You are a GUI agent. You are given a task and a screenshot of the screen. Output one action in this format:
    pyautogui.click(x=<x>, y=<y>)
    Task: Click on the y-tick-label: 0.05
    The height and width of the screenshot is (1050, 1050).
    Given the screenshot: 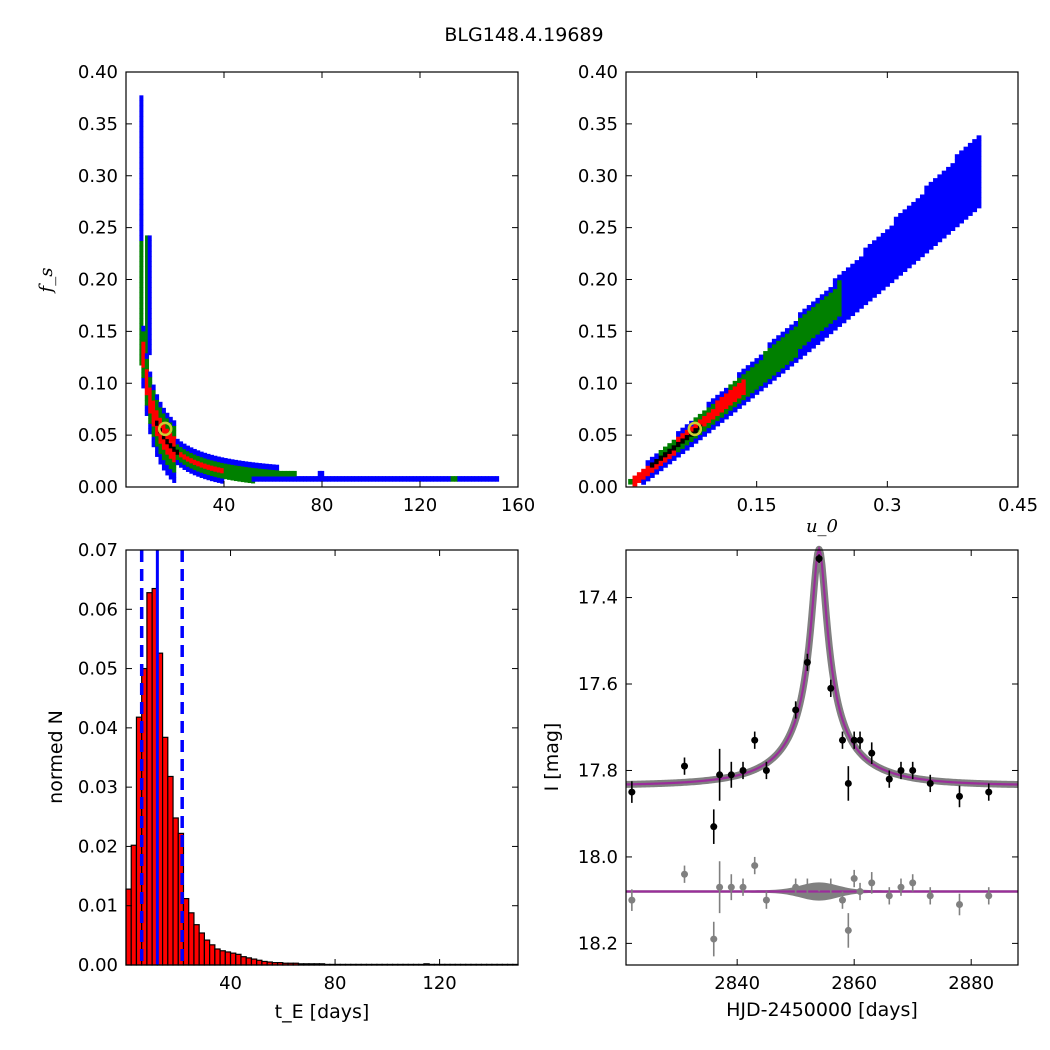 What is the action you would take?
    pyautogui.click(x=598, y=435)
    